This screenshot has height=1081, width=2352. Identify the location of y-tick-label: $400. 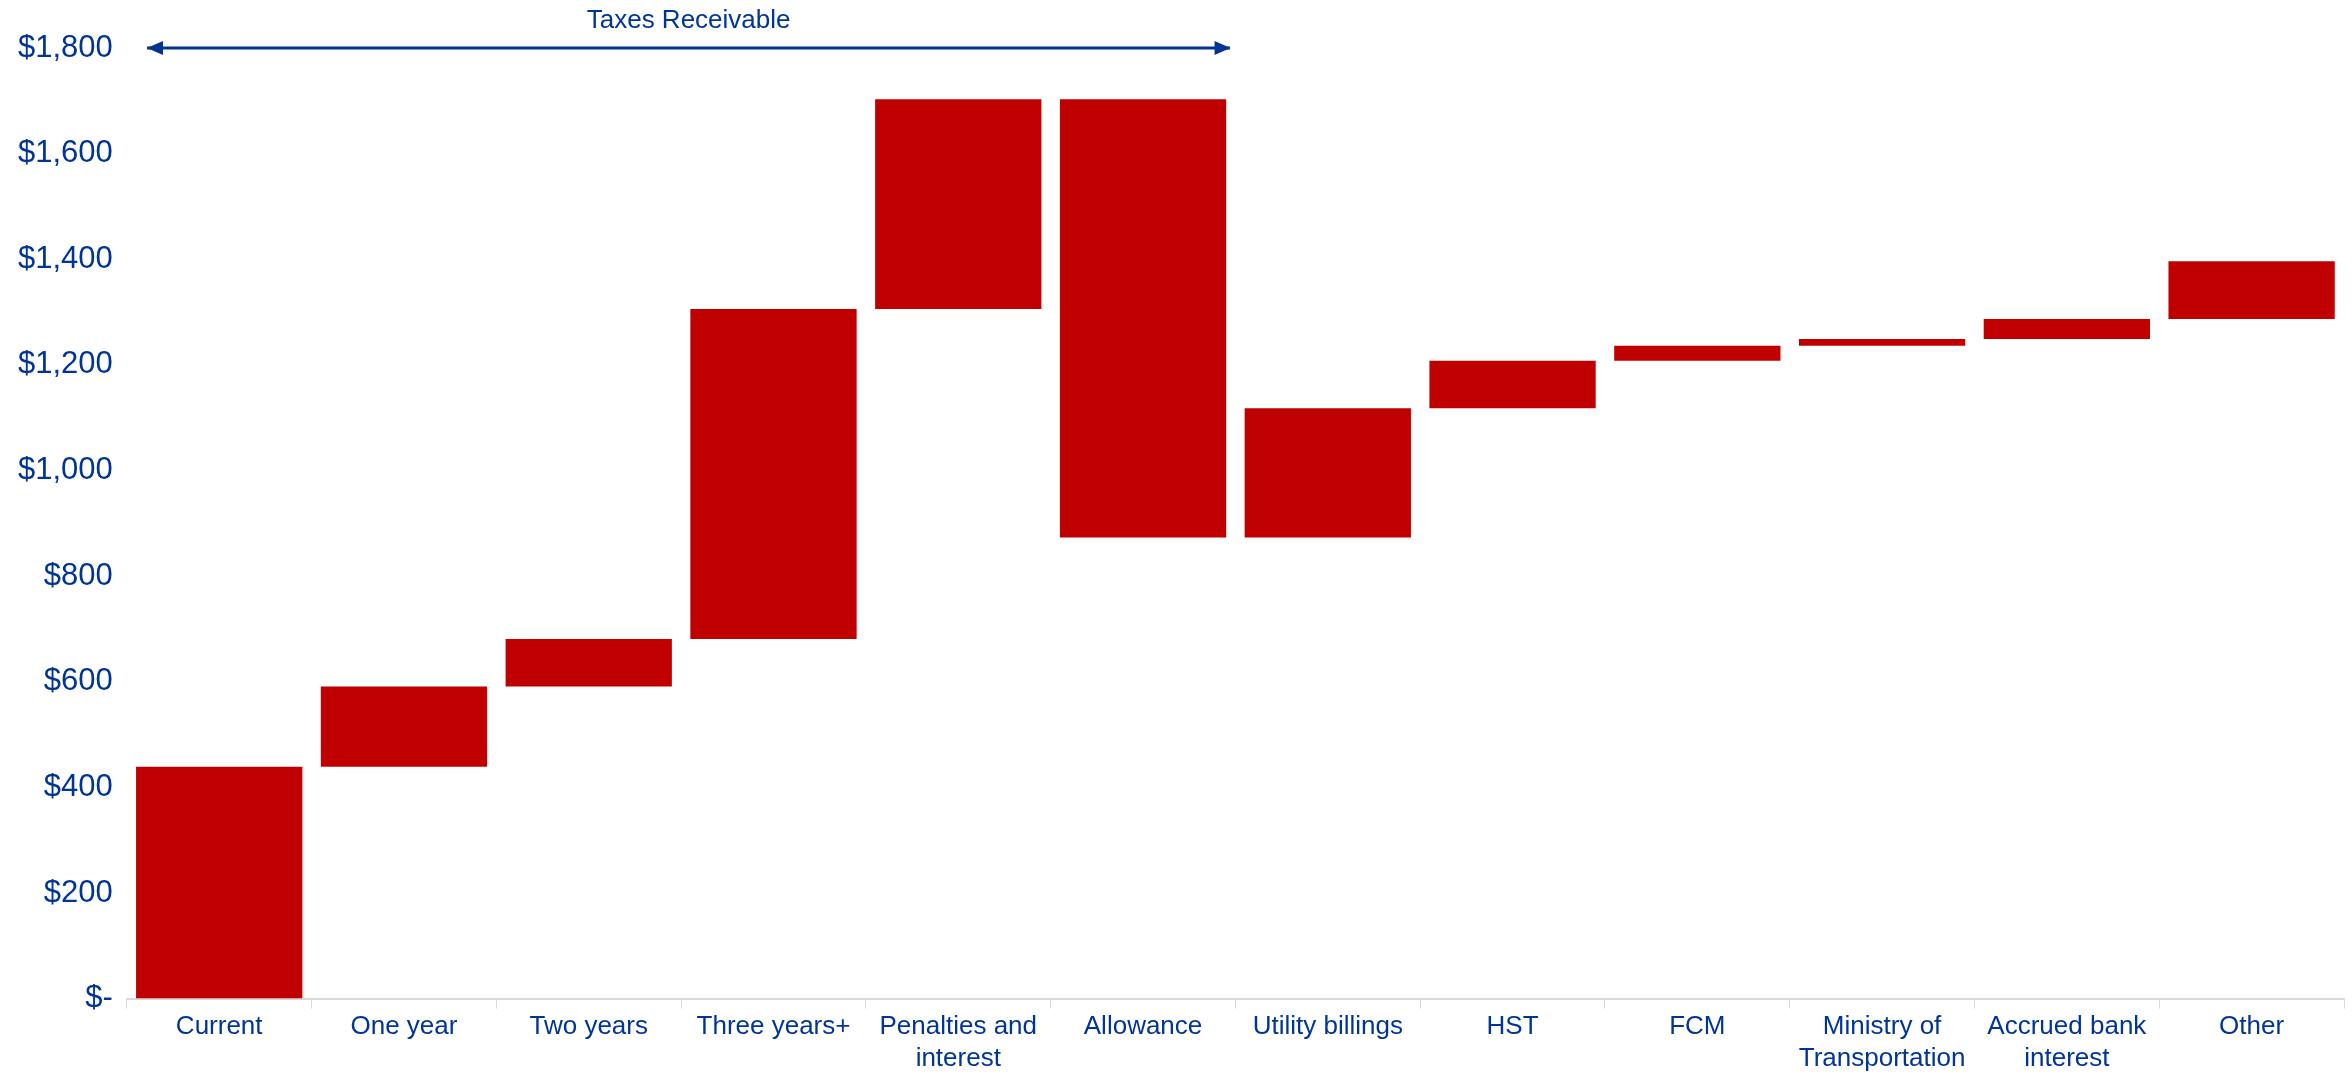
(78, 785).